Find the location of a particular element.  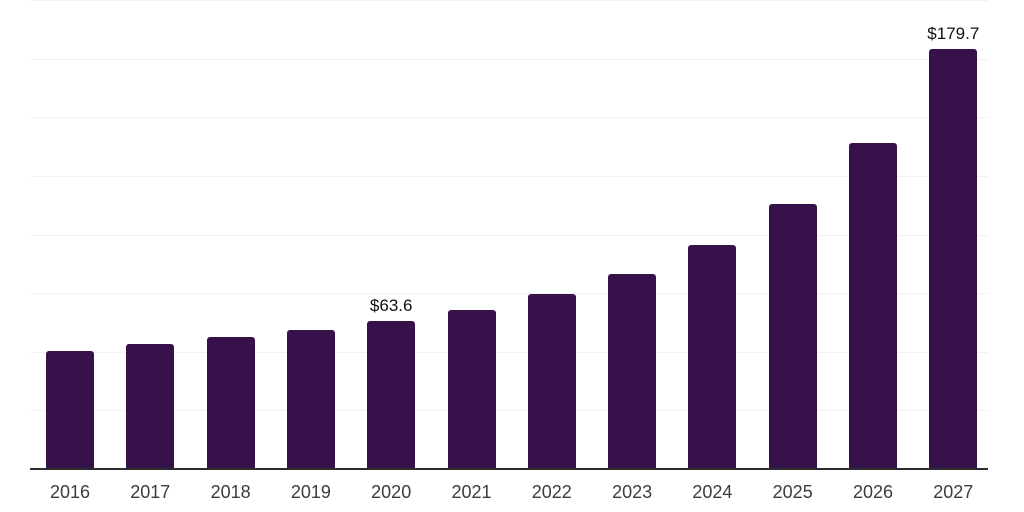

bar-2016 is located at coordinates (70, 410).